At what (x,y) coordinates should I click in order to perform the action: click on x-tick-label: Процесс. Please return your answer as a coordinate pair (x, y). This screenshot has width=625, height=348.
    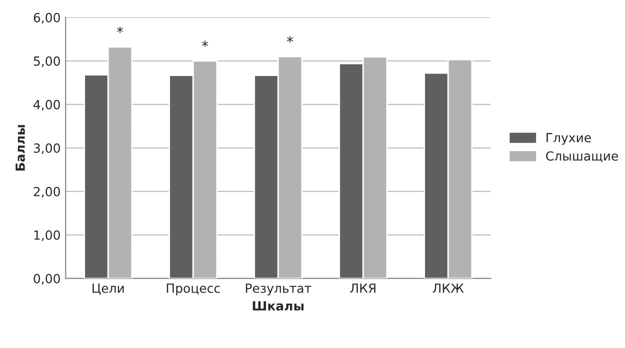
    Looking at the image, I should click on (193, 290).